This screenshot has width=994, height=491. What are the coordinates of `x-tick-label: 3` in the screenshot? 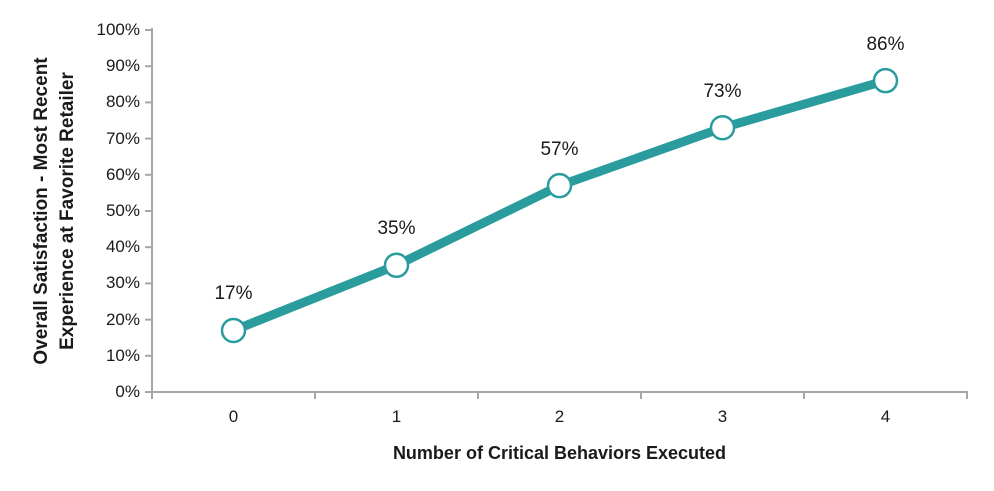 It's located at (722, 416).